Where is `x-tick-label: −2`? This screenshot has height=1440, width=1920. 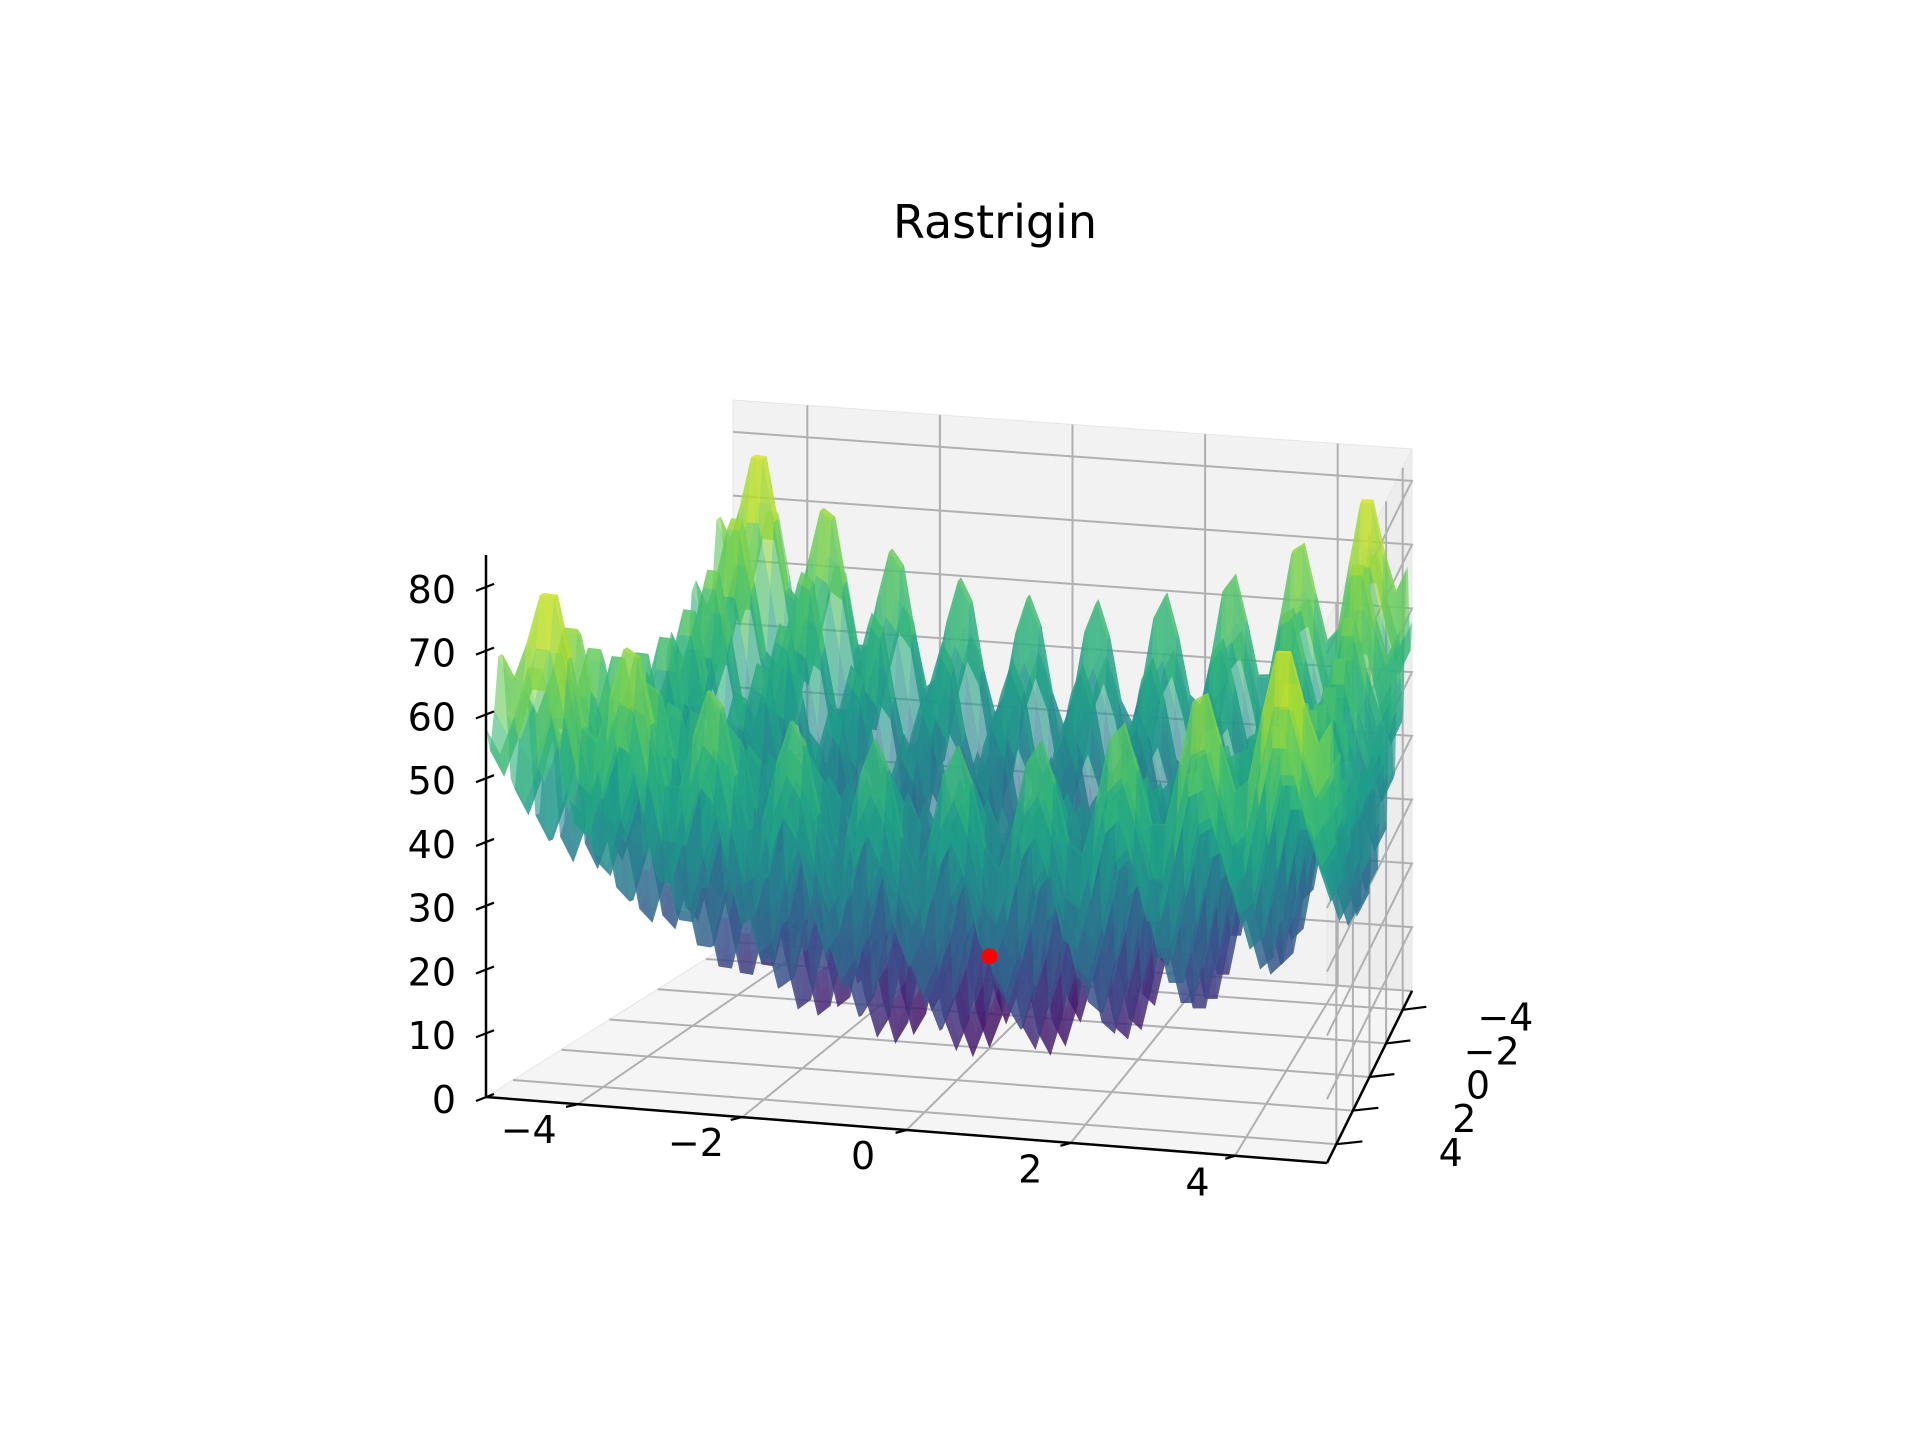
x-tick-label: −2 is located at coordinates (696, 1143).